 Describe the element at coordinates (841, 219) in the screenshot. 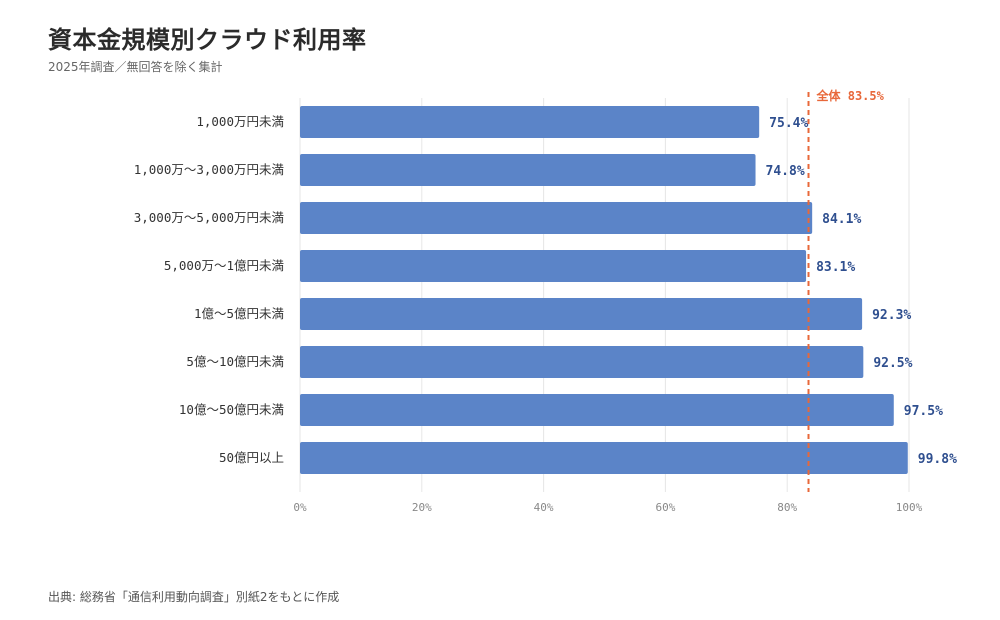

I see `data-label: 84.1%` at that location.